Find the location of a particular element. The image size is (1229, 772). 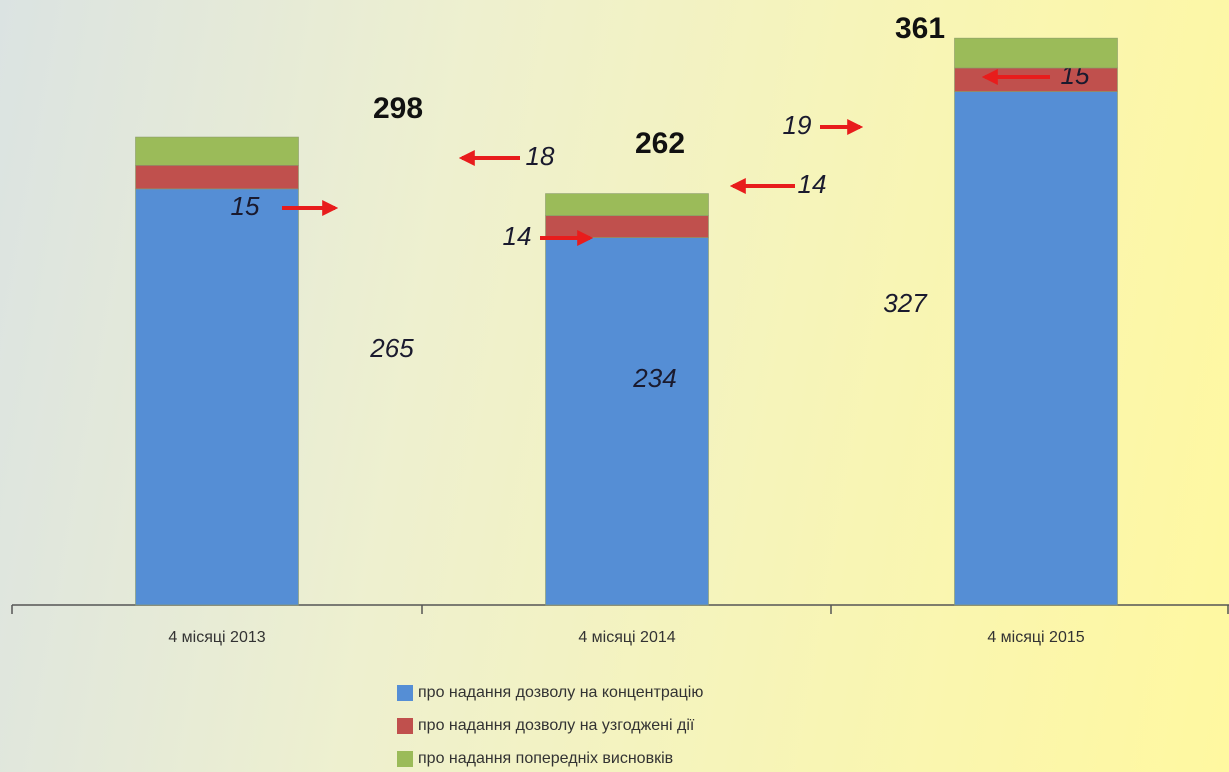

total-label: 298 is located at coordinates (398, 108).